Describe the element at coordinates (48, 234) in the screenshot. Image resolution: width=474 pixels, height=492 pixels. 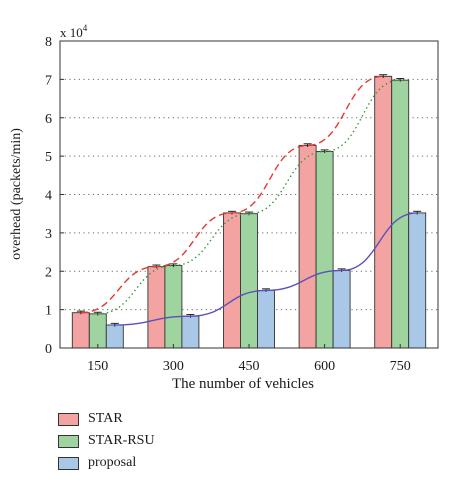
I see `y-tick-label: 3` at that location.